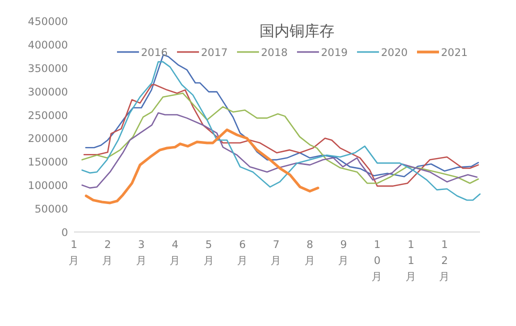 This screenshot has width=516, height=326. What do you see at coordinates (214, 53) in the screenshot?
I see `legend-label: 2017` at bounding box center [214, 53].